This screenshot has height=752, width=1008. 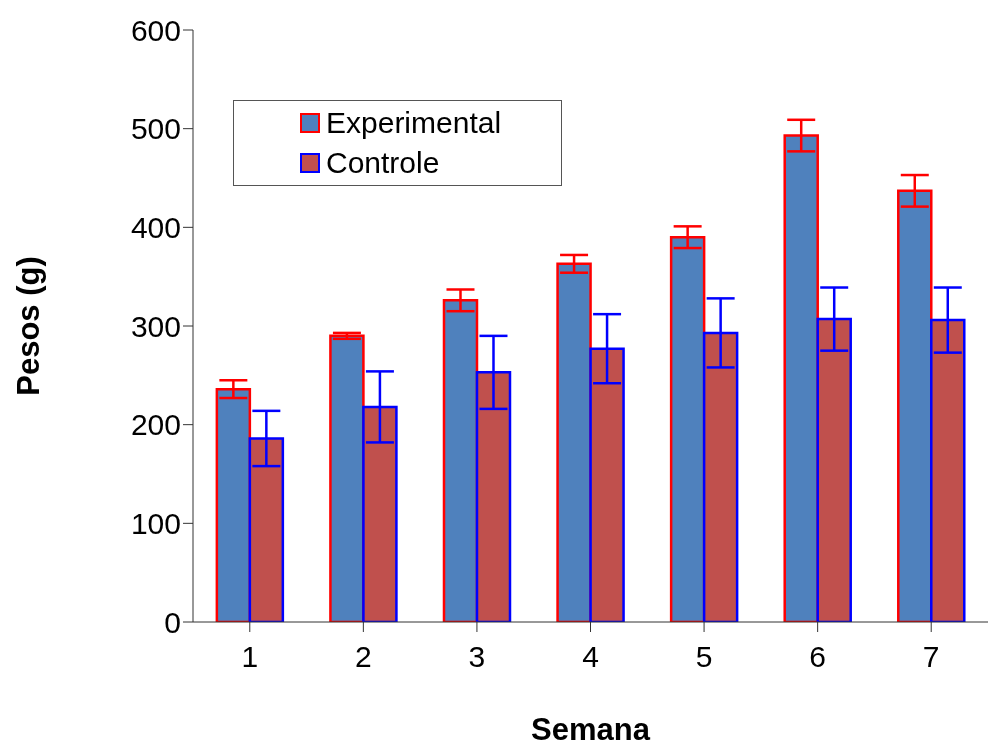 What do you see at coordinates (29, 326) in the screenshot?
I see `y-axis-title: Pesos (g)` at bounding box center [29, 326].